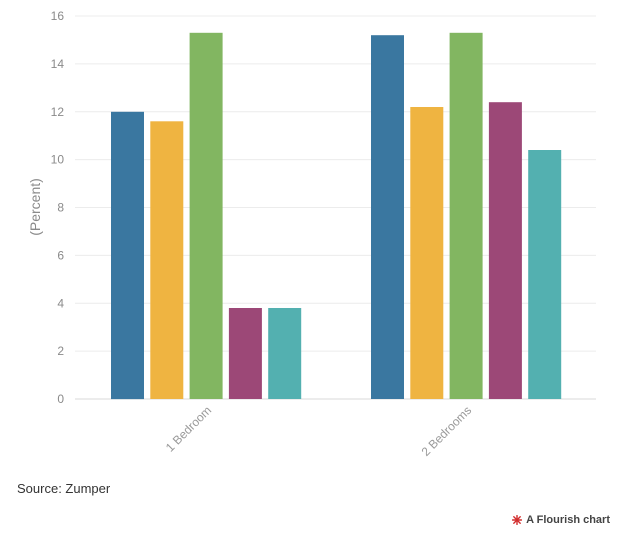  I want to click on x-tick-label: 2 Bedrooms, so click(447, 431).